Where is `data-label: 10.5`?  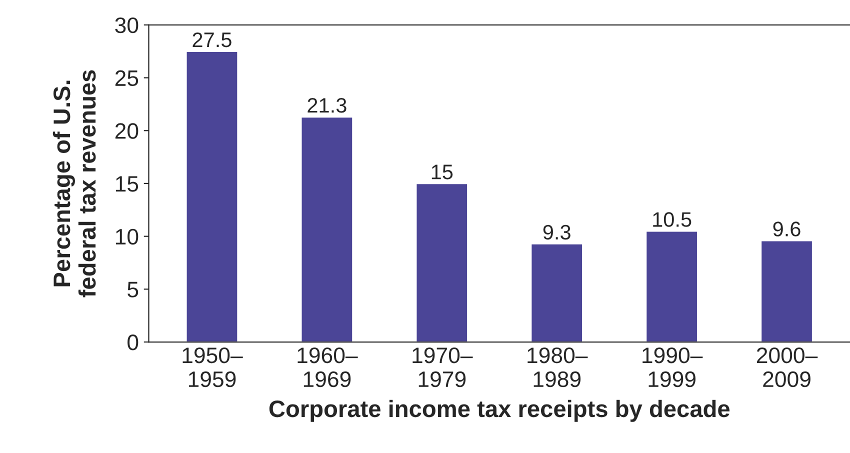
data-label: 10.5 is located at coordinates (672, 219).